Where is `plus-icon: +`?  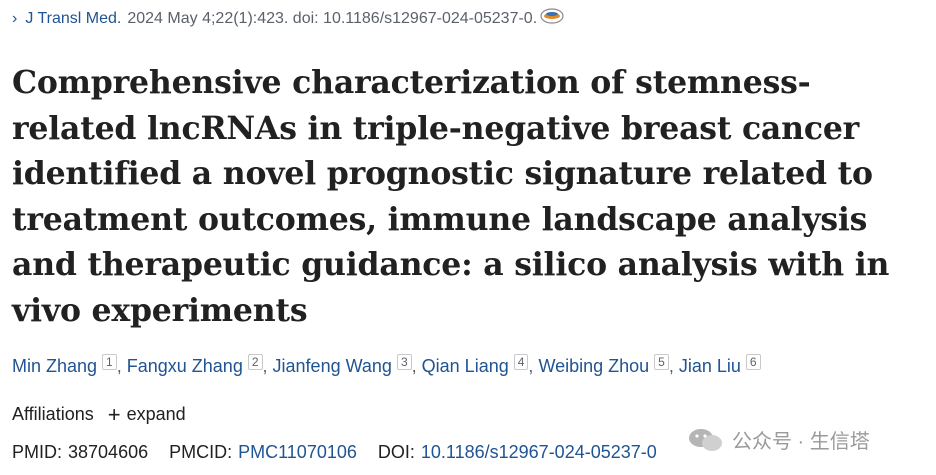
plus-icon: + is located at coordinates (114, 414).